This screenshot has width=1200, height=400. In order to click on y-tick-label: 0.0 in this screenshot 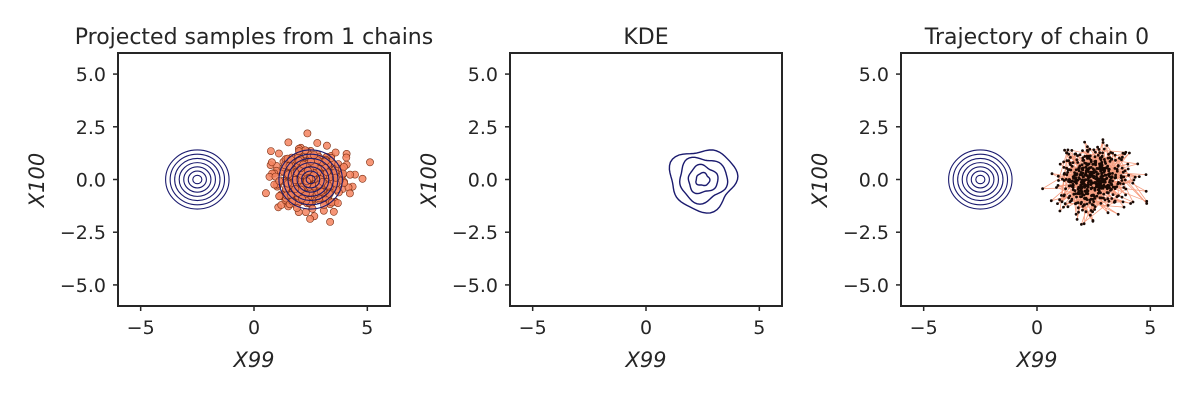, I will do `click(91, 181)`.